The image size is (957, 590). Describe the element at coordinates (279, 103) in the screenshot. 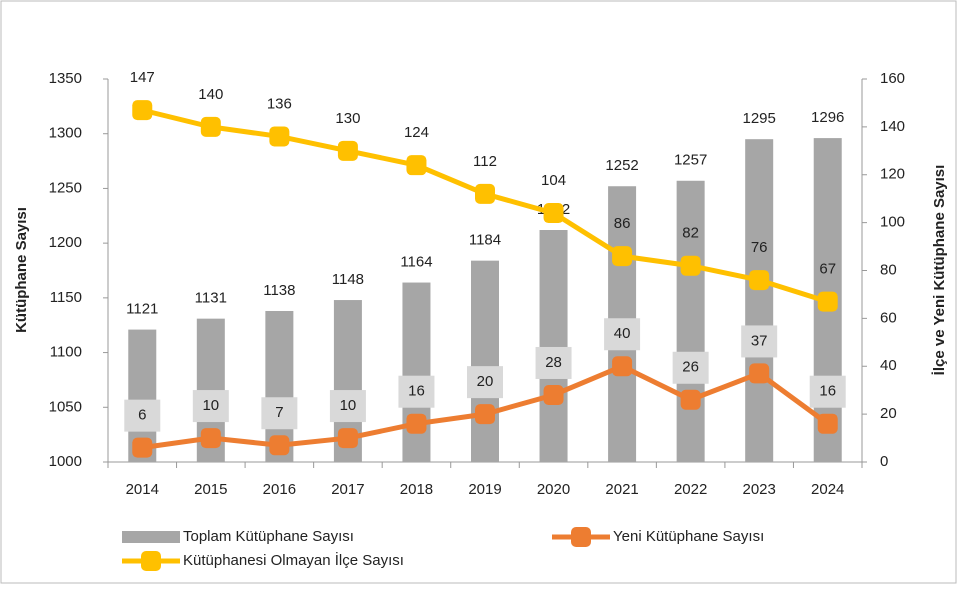

I see `point-label: 136` at that location.